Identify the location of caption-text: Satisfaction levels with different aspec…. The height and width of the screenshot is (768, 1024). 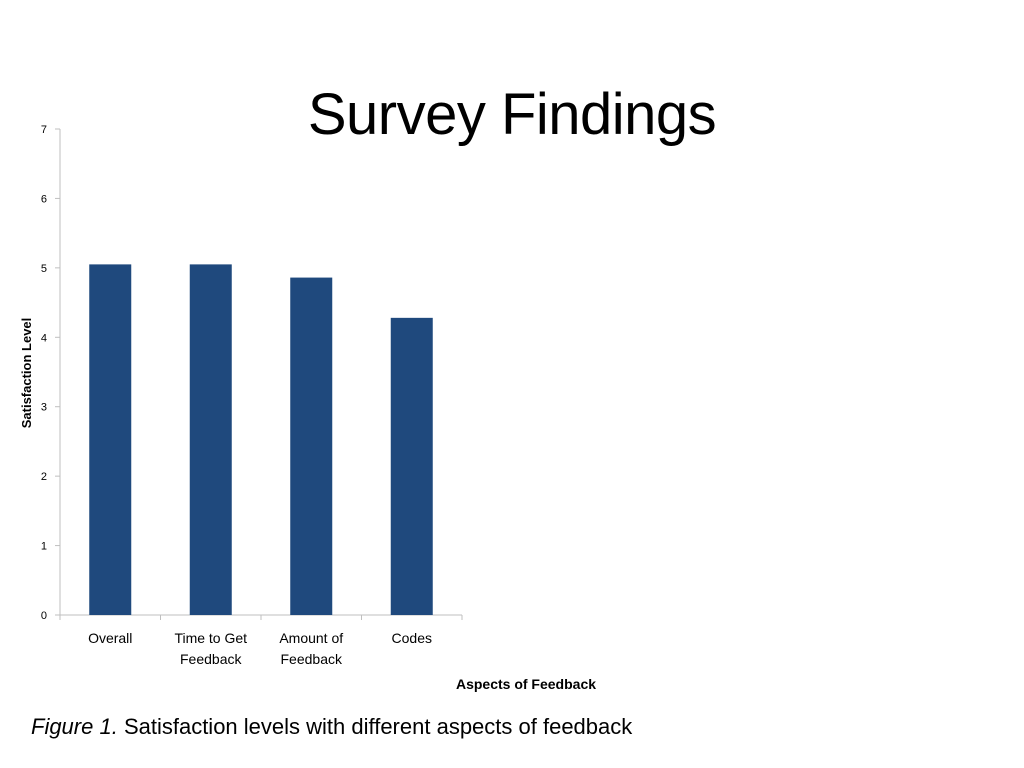
(375, 726).